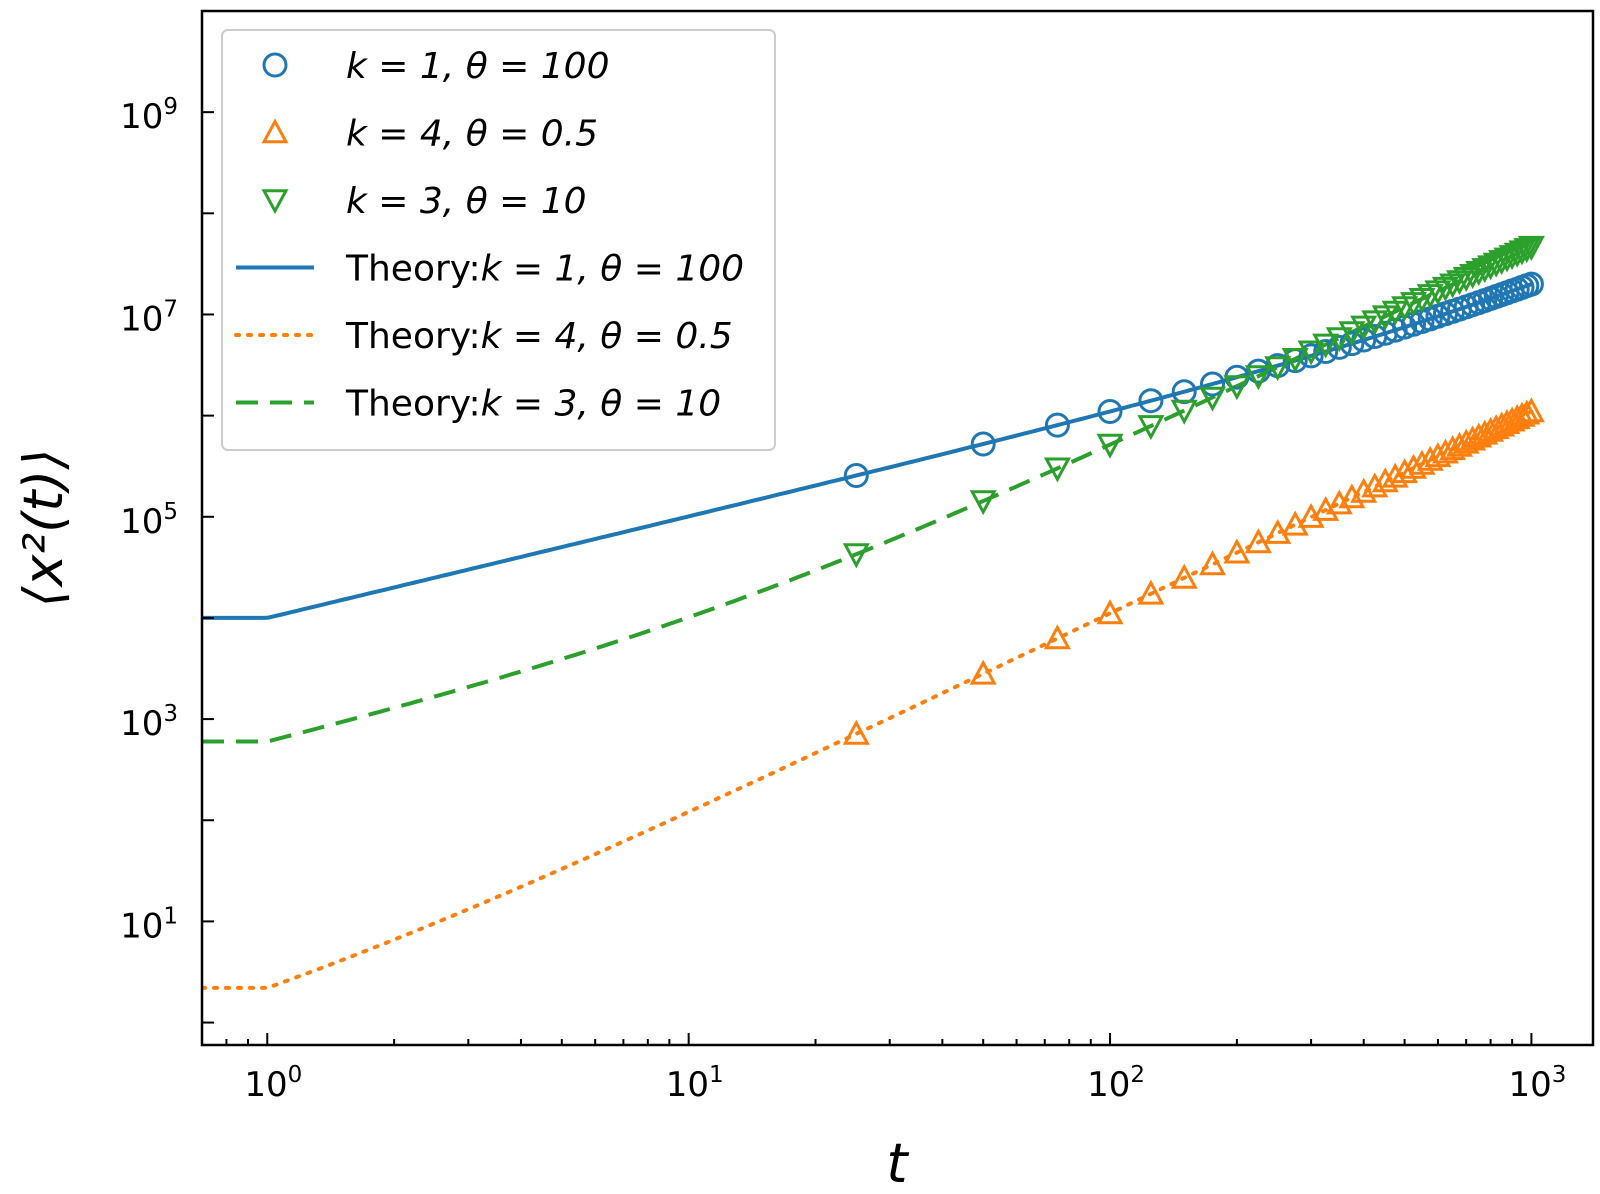 This screenshot has width=1600, height=1194. I want to click on y-tick-label: 107, so click(149, 317).